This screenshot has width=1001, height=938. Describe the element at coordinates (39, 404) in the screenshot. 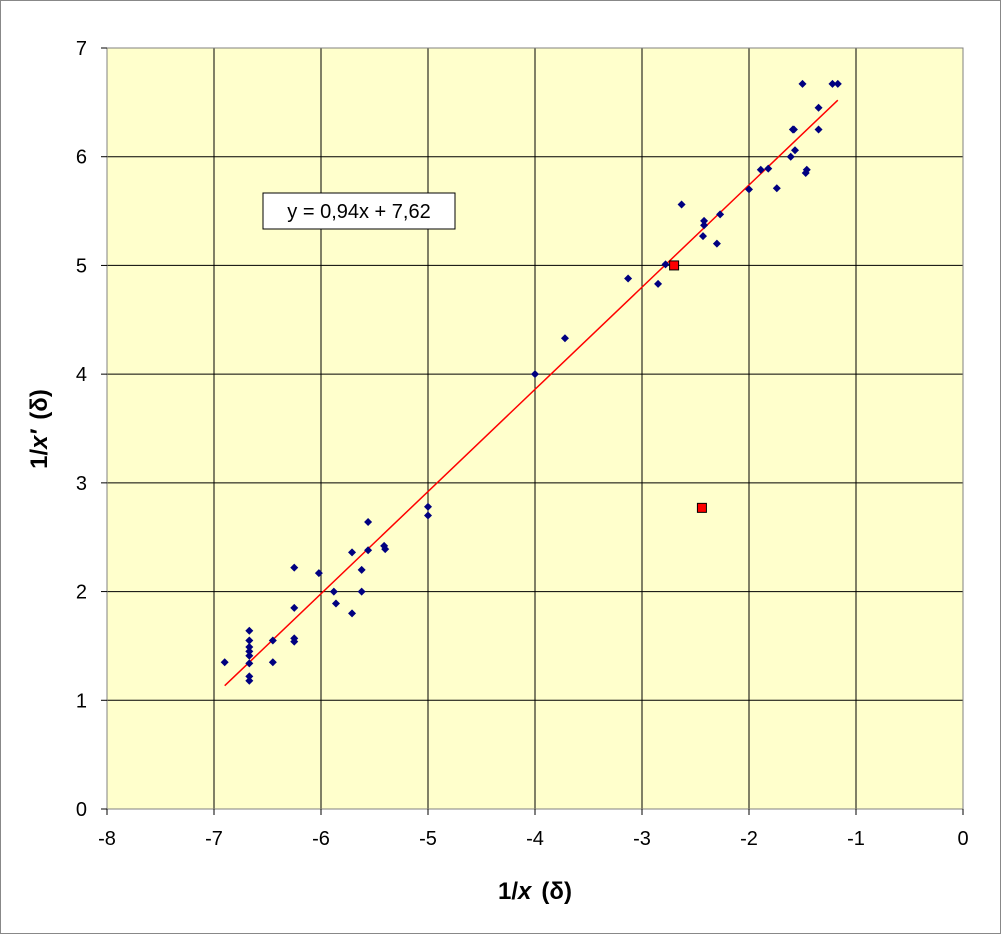

I see `y-axis-unit: (δ)` at that location.